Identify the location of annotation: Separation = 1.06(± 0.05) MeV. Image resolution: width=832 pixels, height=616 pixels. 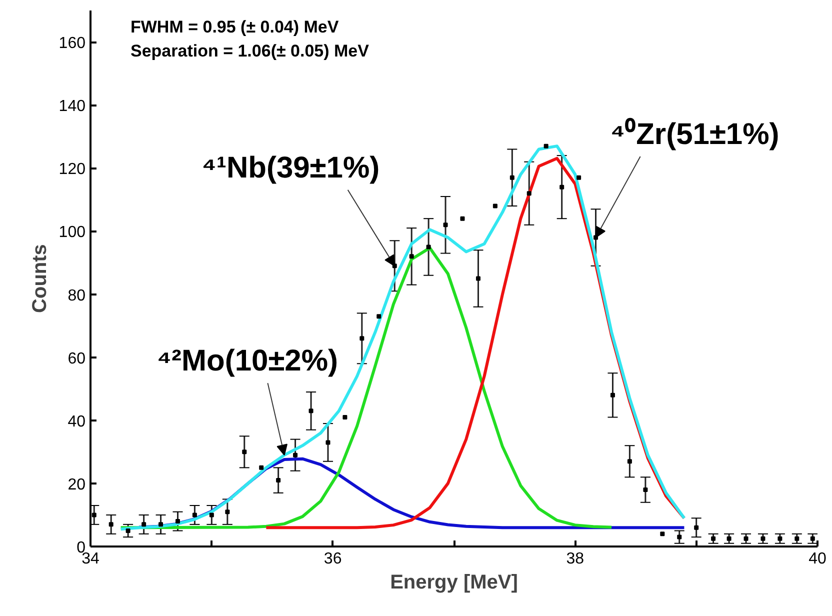
(250, 51).